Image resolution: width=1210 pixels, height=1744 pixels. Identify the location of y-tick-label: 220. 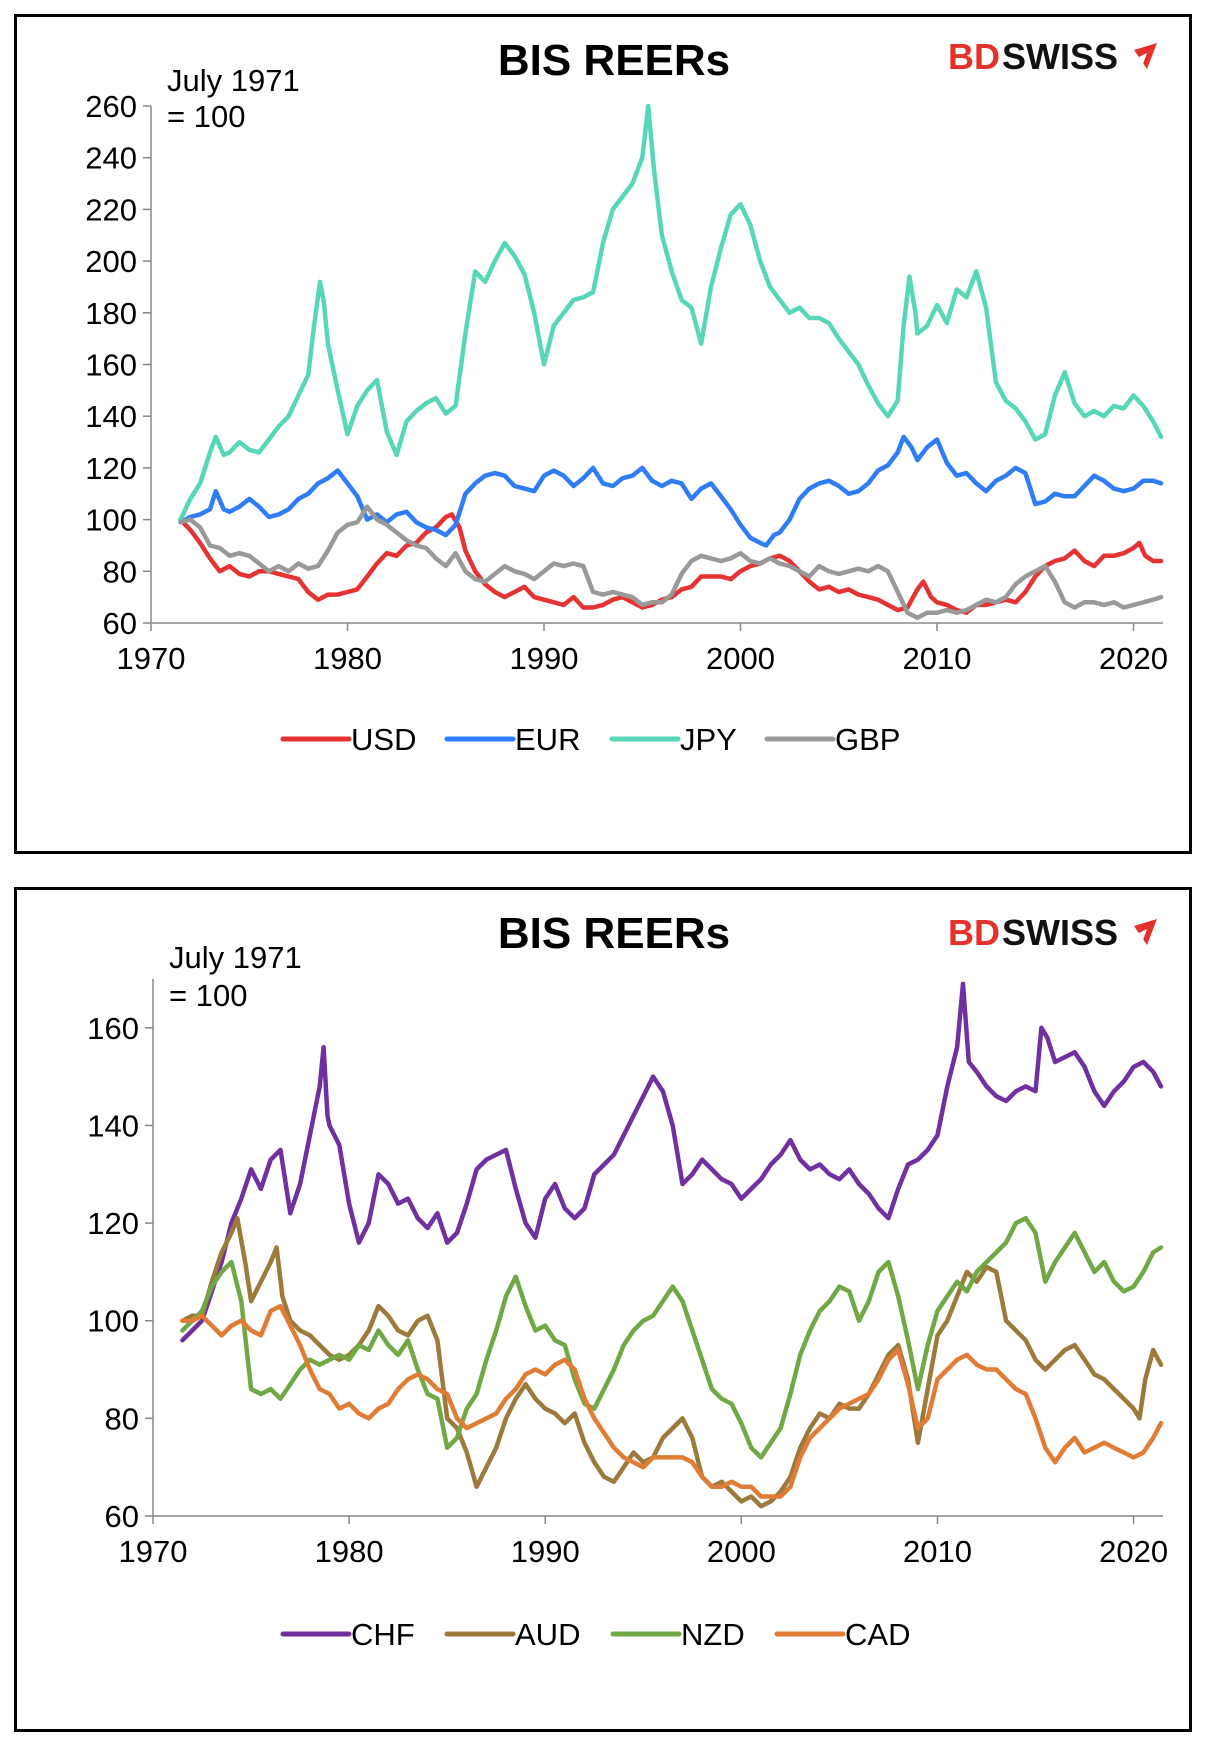
(111, 209).